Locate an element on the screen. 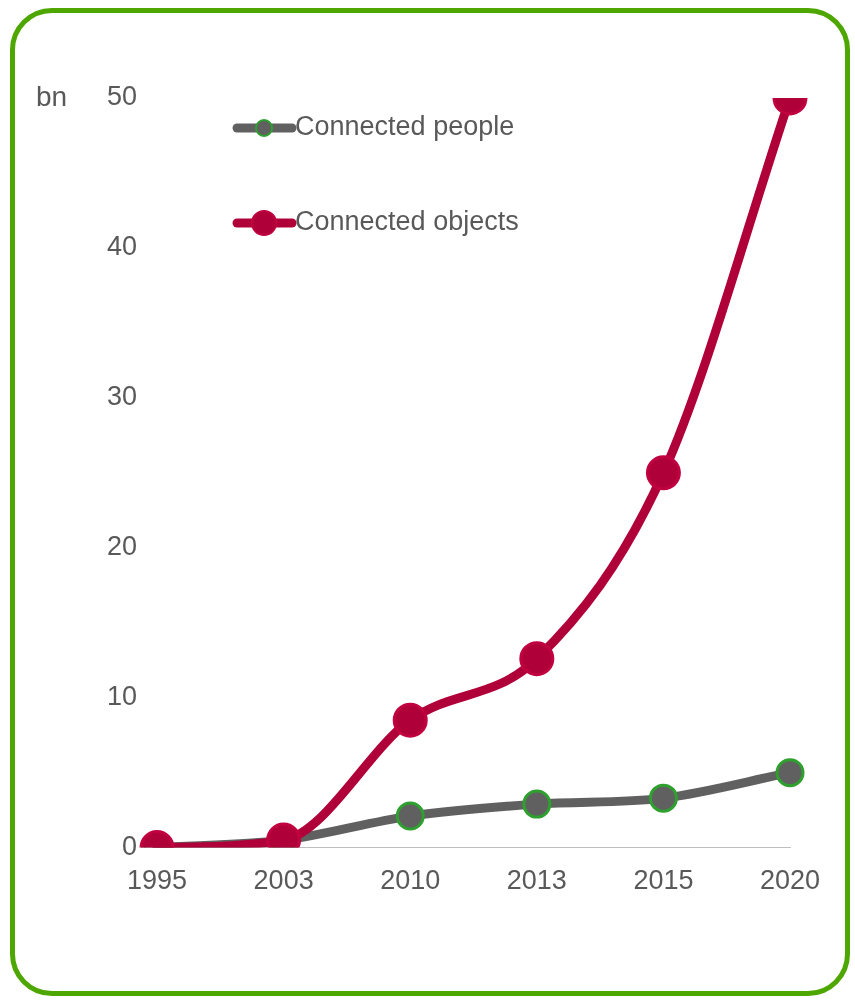  y-tick-label: 20 is located at coordinates (122, 546).